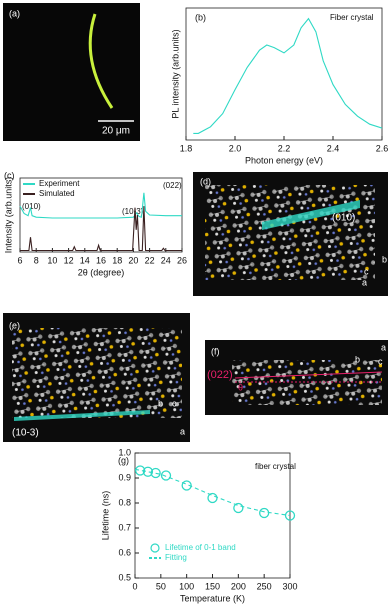 The width and height of the screenshot is (392, 608). What do you see at coordinates (333, 148) in the screenshot?
I see `x-tick-label: 2.4` at bounding box center [333, 148].